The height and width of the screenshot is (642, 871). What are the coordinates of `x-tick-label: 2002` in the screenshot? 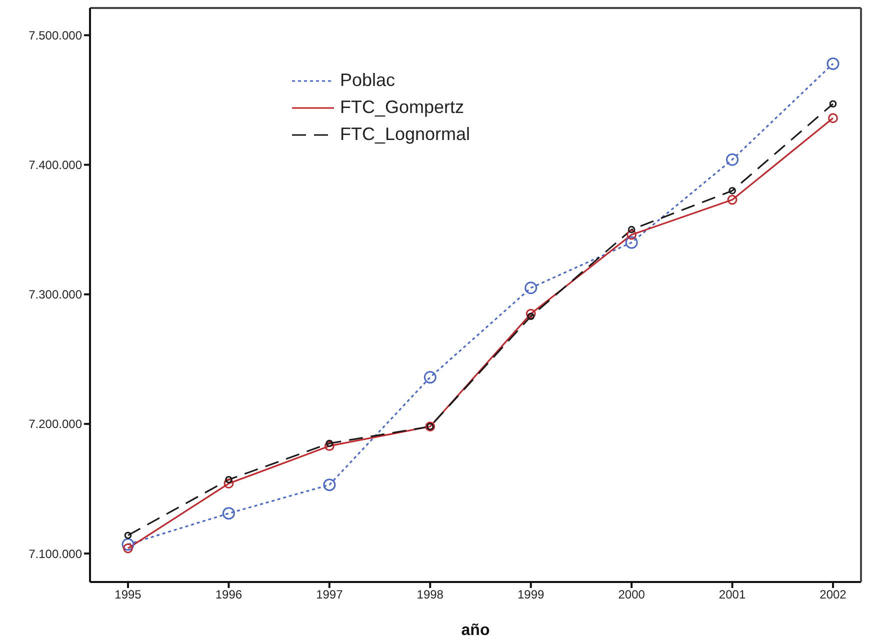 It's located at (833, 595).